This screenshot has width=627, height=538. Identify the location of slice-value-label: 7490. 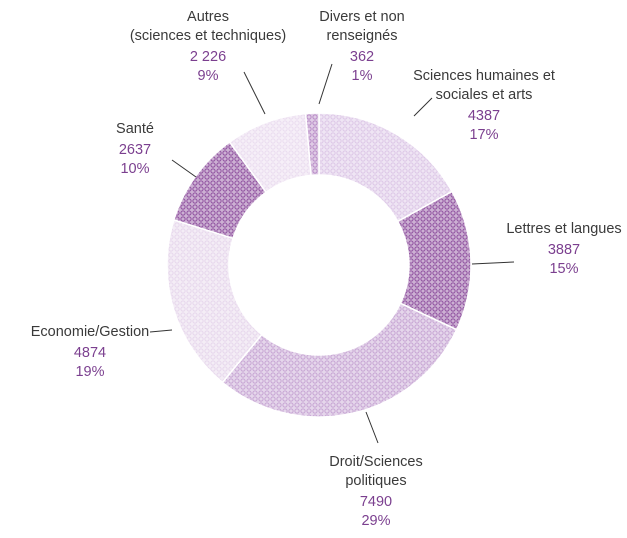
(376, 502).